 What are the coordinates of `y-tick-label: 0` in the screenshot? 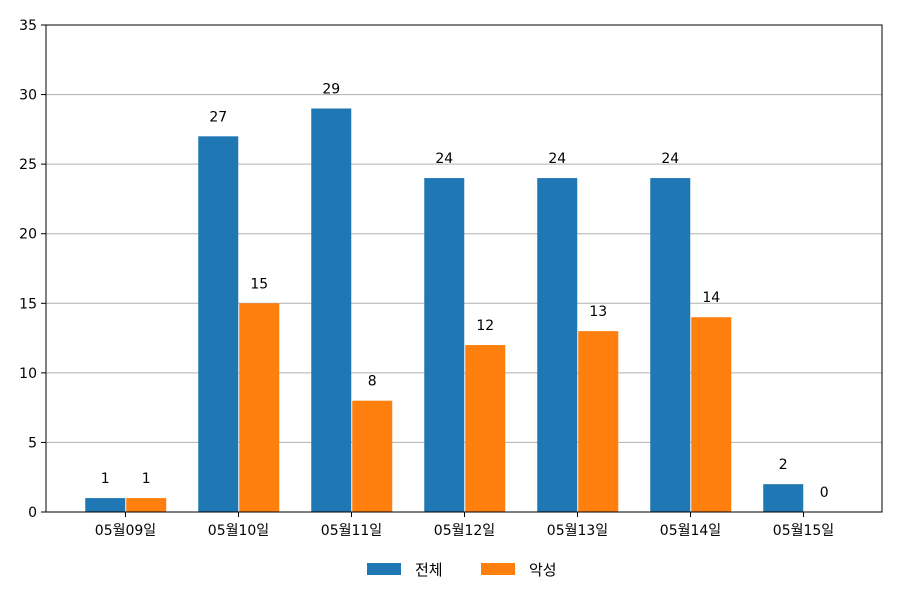 It's located at (32, 513).